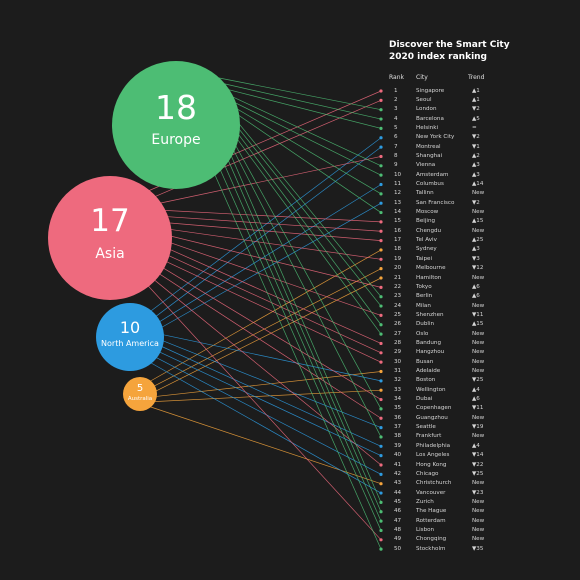 Image resolution: width=580 pixels, height=580 pixels. Describe the element at coordinates (140, 399) in the screenshot. I see `bubble-label-australia: Australia` at that location.